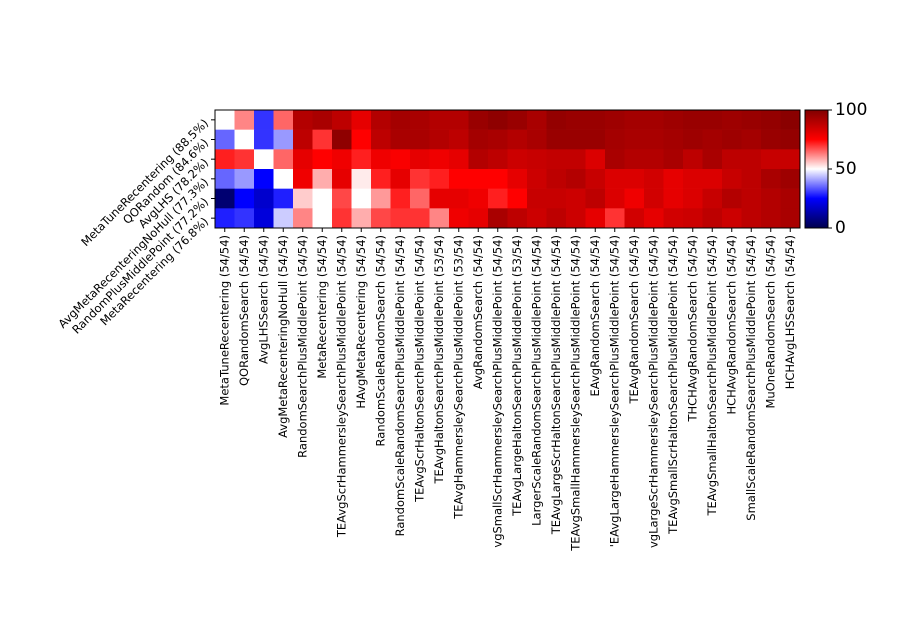 The image size is (897, 620). What do you see at coordinates (840, 228) in the screenshot?
I see `colorbar-tick-label: 0` at bounding box center [840, 228].